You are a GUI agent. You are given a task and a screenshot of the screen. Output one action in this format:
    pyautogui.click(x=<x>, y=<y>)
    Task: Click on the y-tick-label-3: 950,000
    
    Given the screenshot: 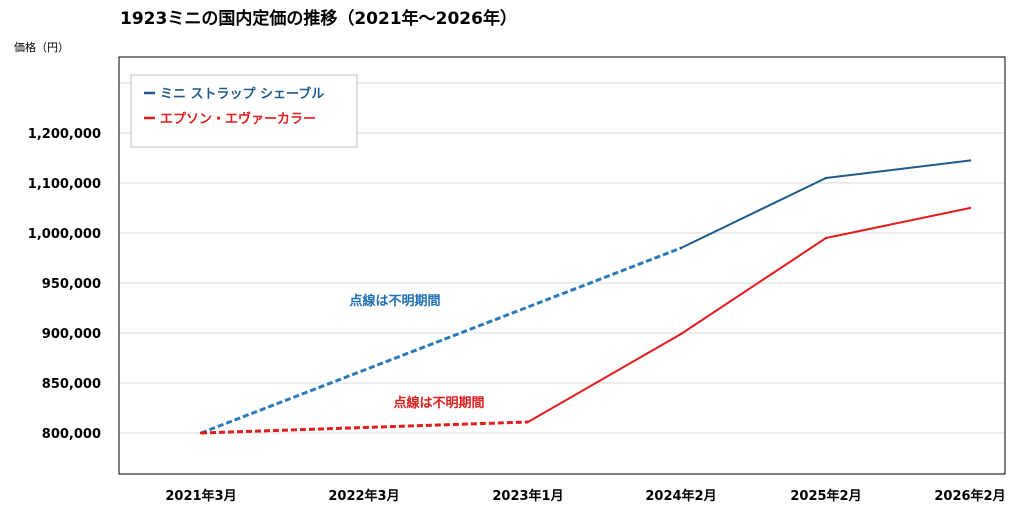 What is the action you would take?
    pyautogui.click(x=71, y=284)
    